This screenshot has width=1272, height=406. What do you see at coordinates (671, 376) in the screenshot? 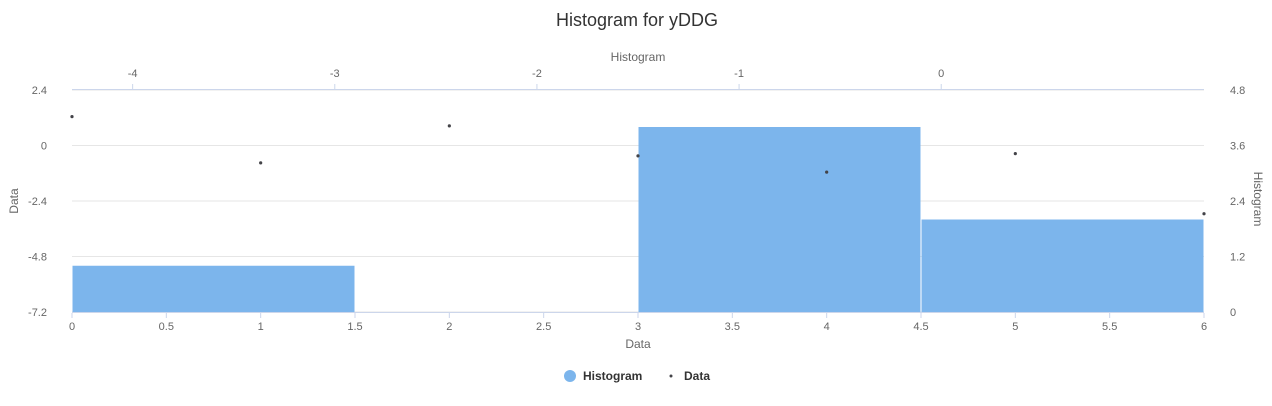
I see `legend-symbol-data` at bounding box center [671, 376].